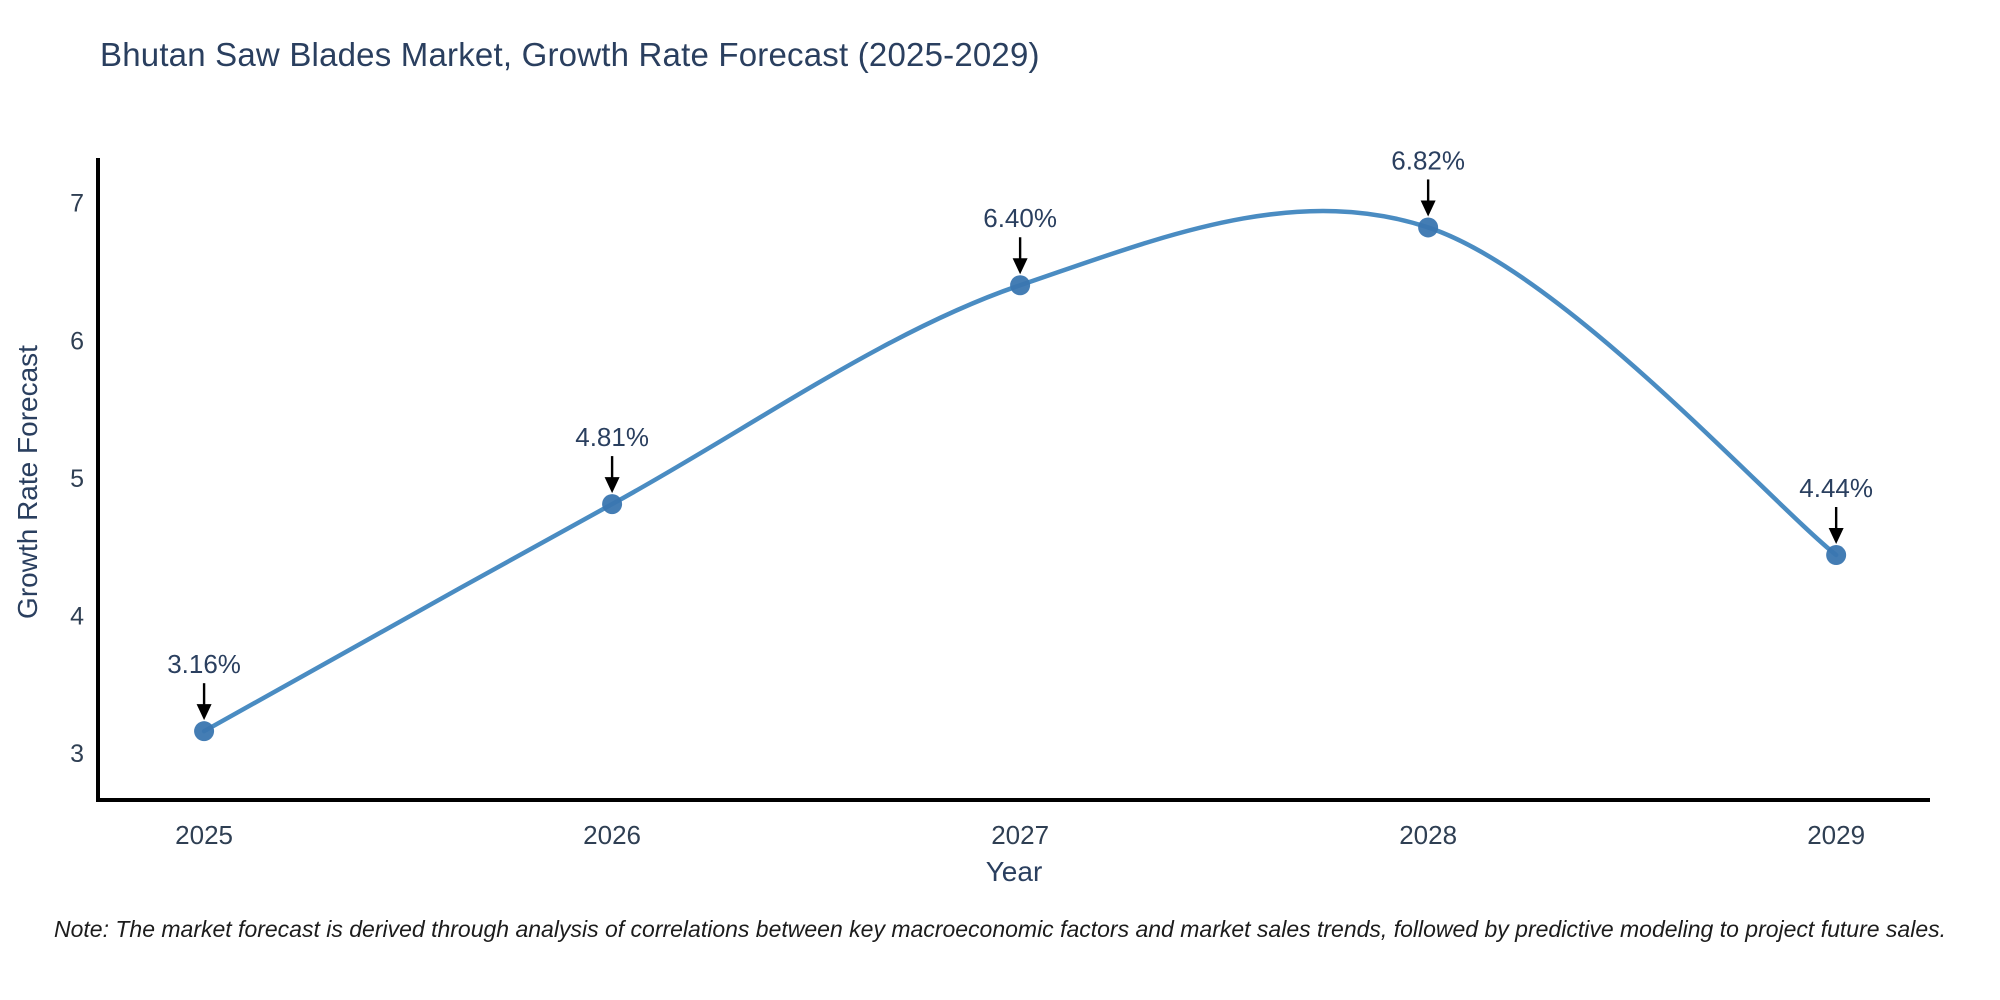 Image resolution: width=2000 pixels, height=1000 pixels. I want to click on data-point-label: 6.40%, so click(1020, 218).